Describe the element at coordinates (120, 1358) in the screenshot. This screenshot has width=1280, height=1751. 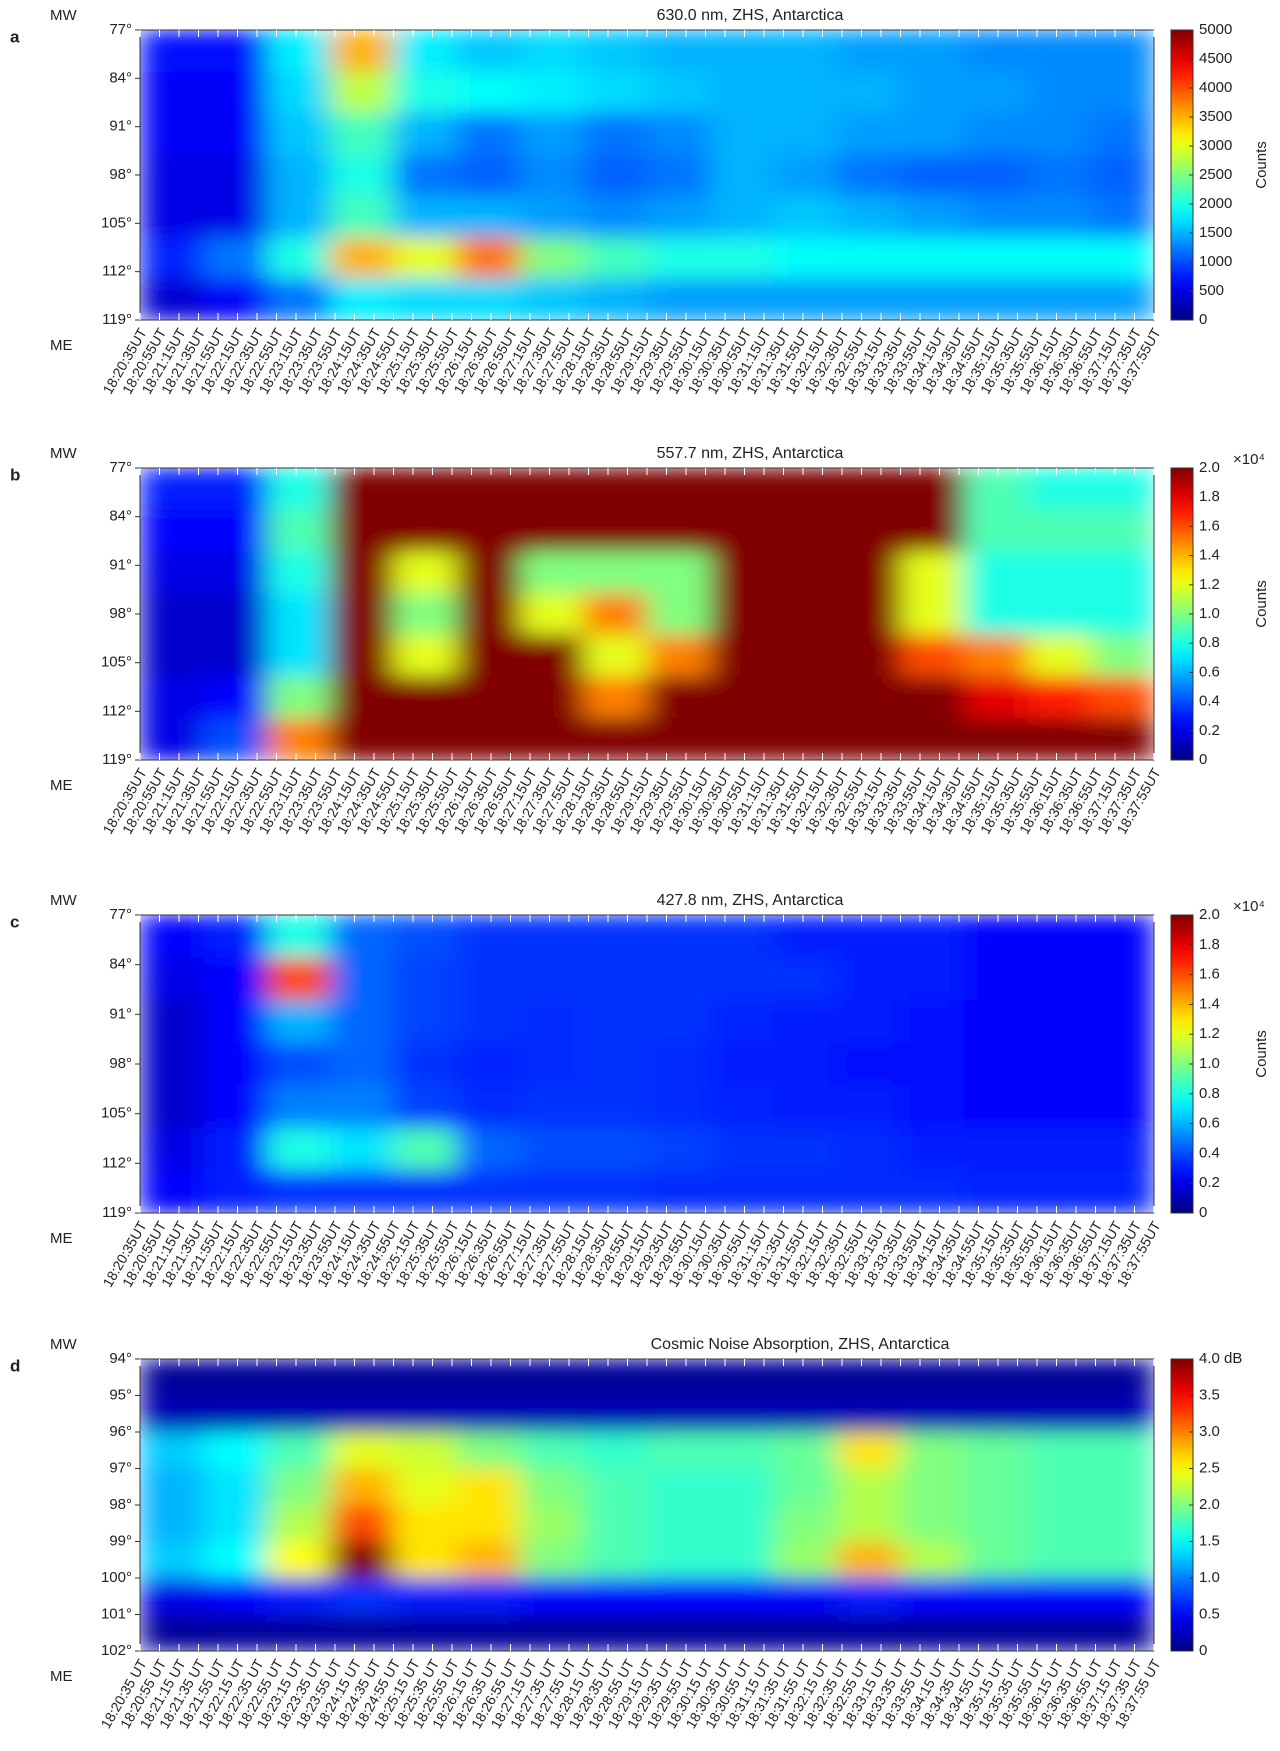
I see `y-tick-label: 94°` at that location.